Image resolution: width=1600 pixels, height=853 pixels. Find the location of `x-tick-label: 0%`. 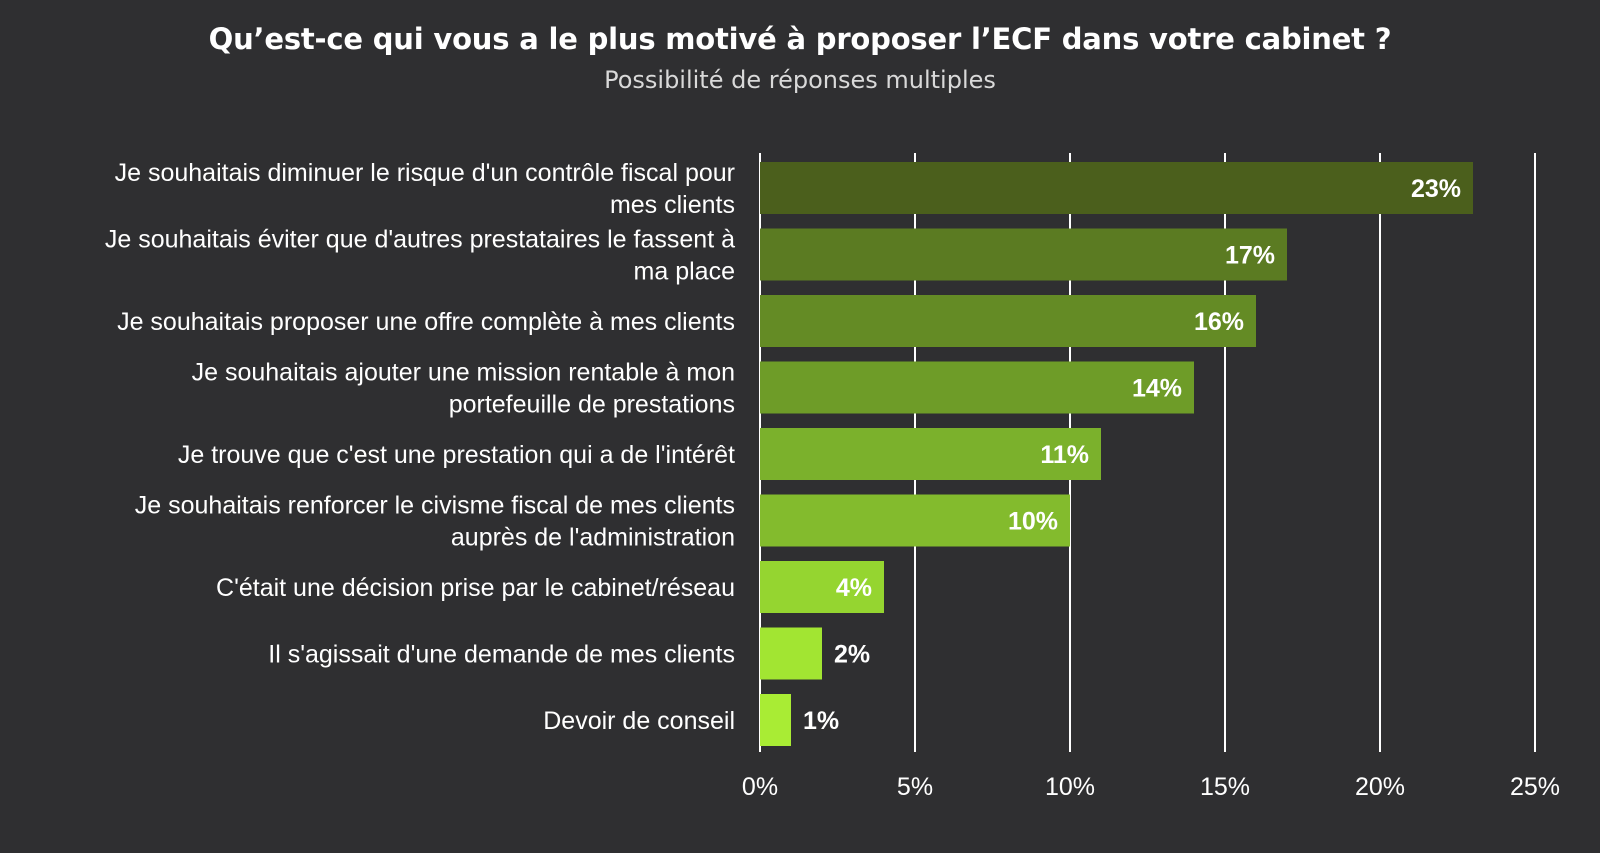

x-tick-label: 0% is located at coordinates (760, 787).